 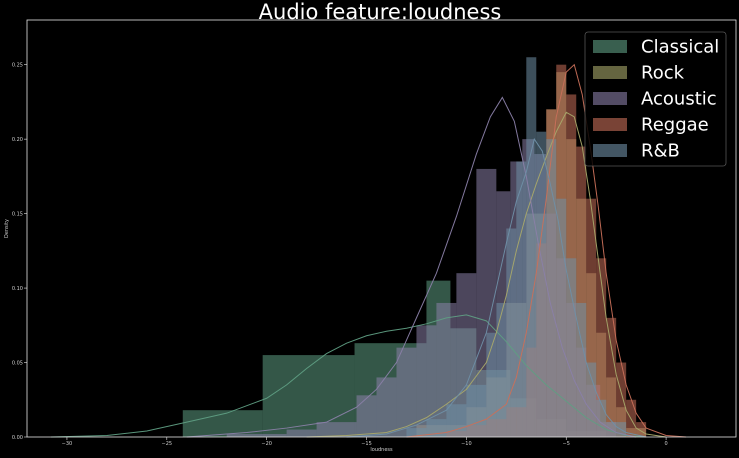 What do you see at coordinates (17, 363) in the screenshot?
I see `y-tick-label: 0.05` at bounding box center [17, 363].